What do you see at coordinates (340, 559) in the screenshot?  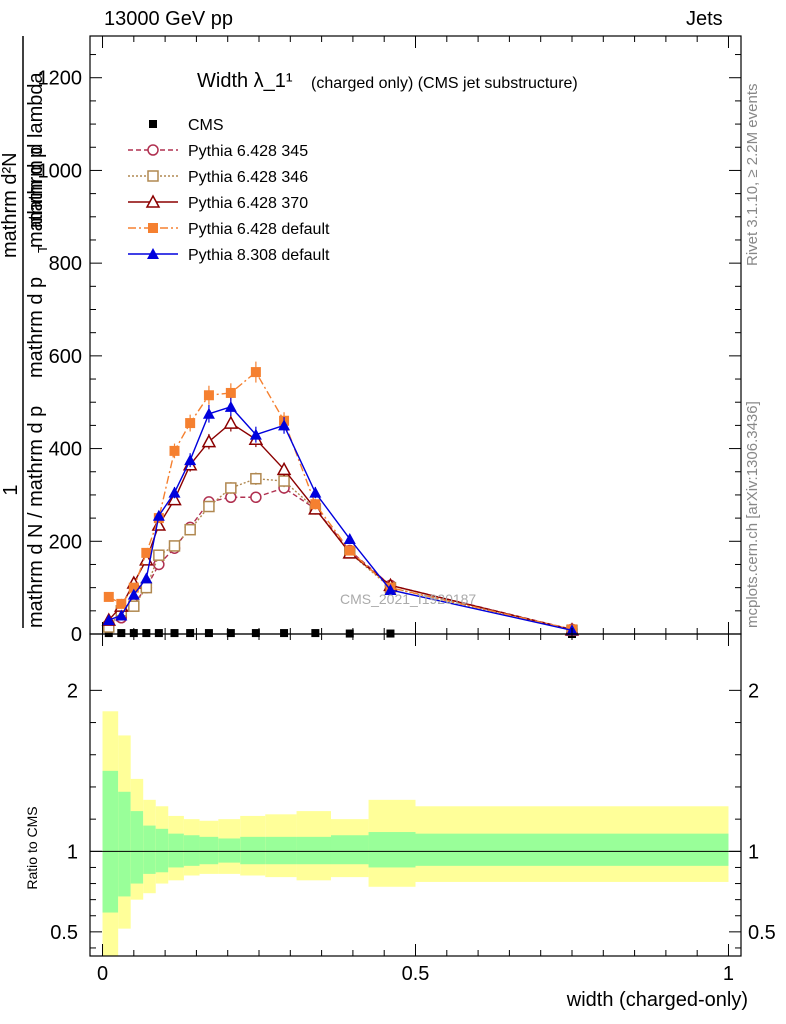 I see `series-line-p345` at bounding box center [340, 559].